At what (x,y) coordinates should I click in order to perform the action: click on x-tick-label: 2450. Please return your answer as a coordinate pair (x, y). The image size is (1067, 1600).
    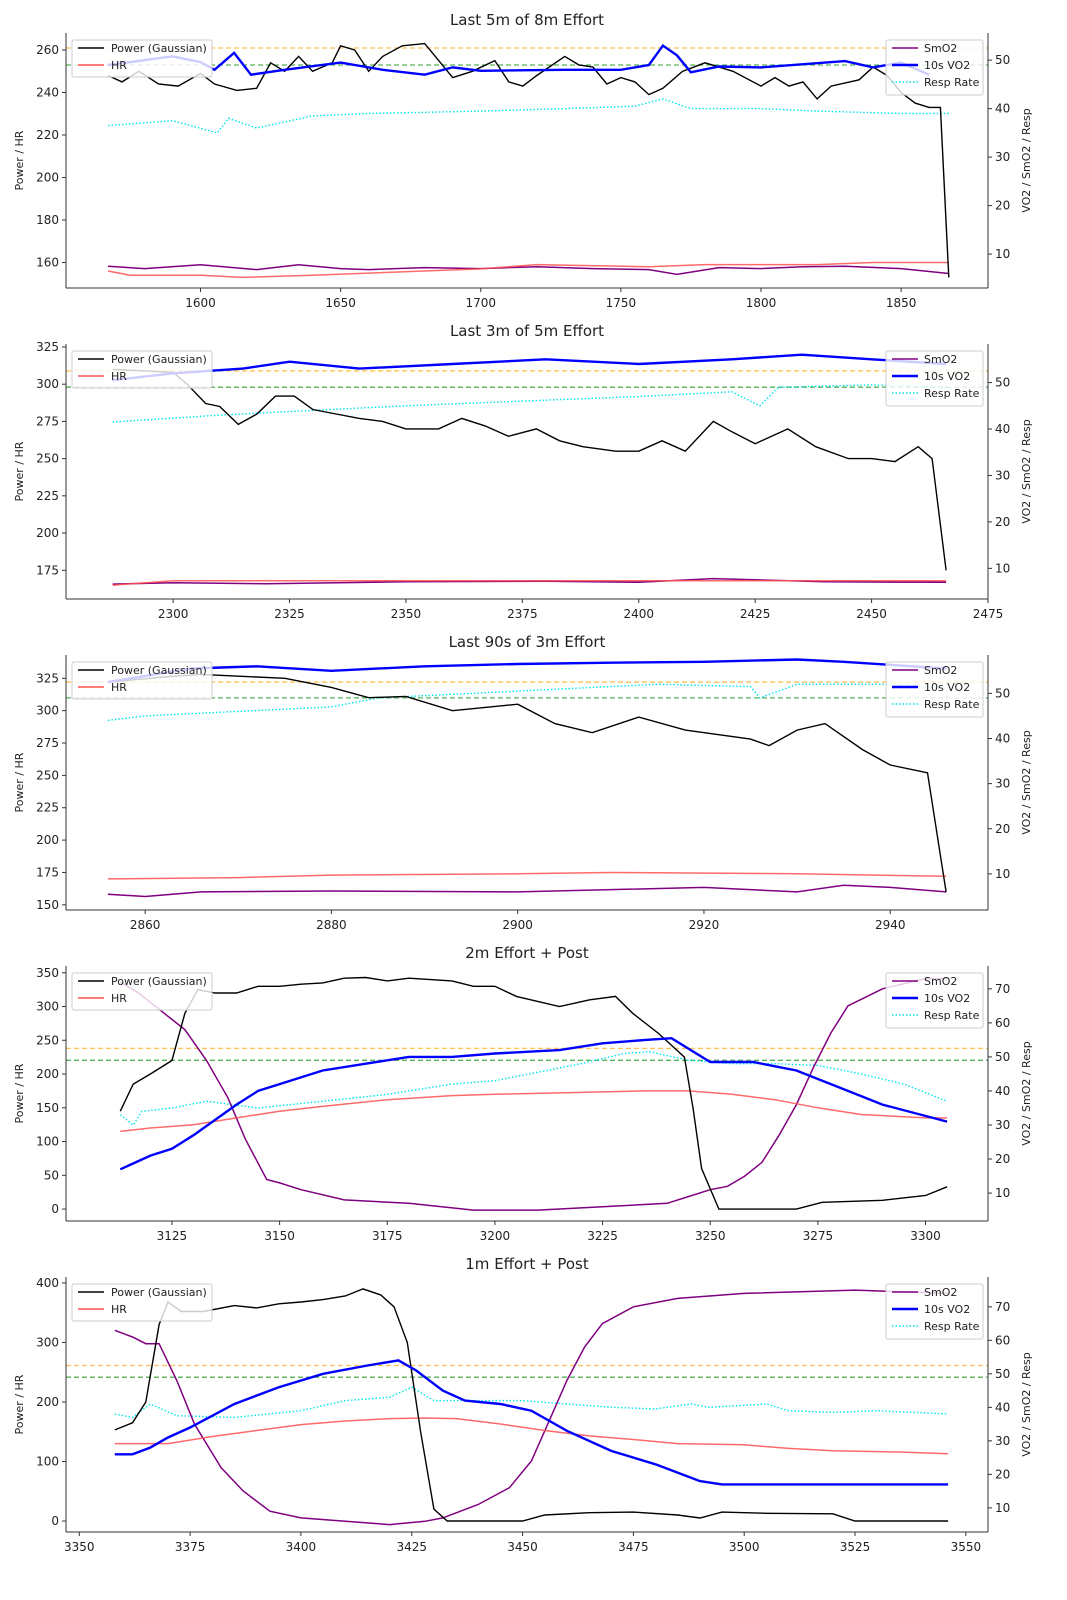
    Looking at the image, I should click on (871, 614).